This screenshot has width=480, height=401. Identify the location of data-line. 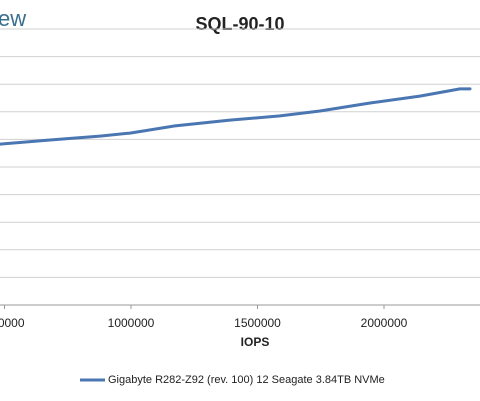
(236, 116).